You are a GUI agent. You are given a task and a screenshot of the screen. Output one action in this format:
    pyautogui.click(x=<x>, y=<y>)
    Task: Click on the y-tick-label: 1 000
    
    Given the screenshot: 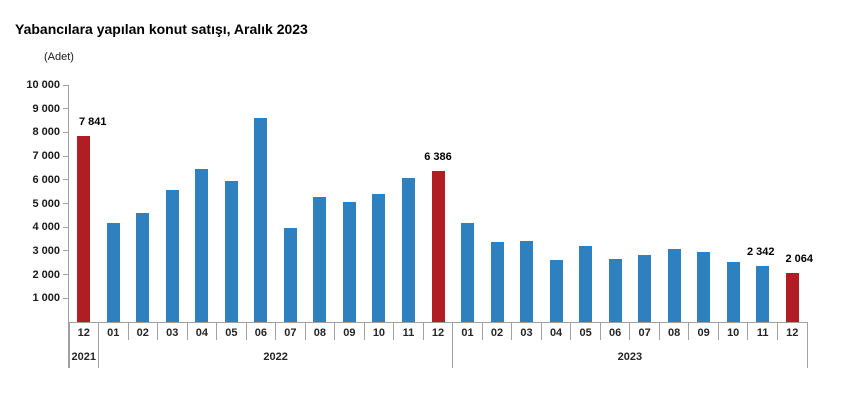 What is the action you would take?
    pyautogui.click(x=46, y=298)
    